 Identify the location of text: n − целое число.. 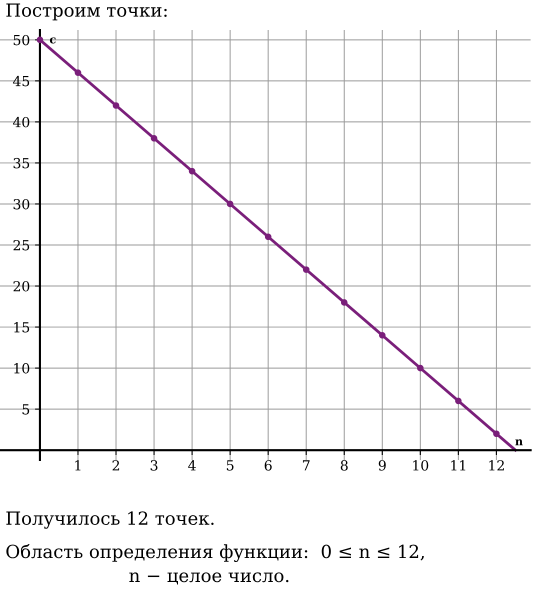
(208, 578).